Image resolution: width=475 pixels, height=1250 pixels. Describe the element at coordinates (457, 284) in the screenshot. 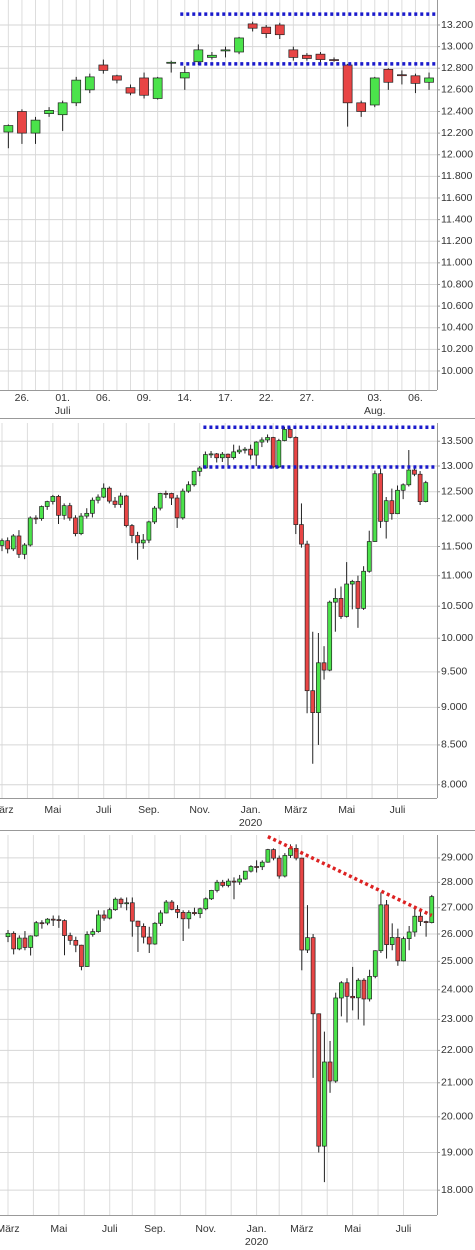

I see `y-tick-label: 10.800` at that location.